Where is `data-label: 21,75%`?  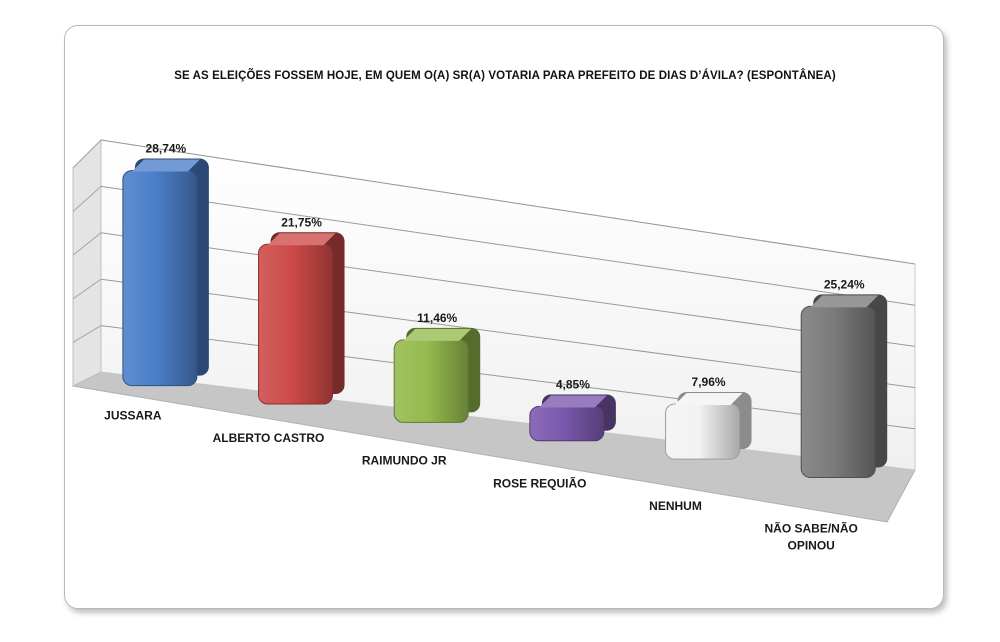 data-label: 21,75% is located at coordinates (301, 222).